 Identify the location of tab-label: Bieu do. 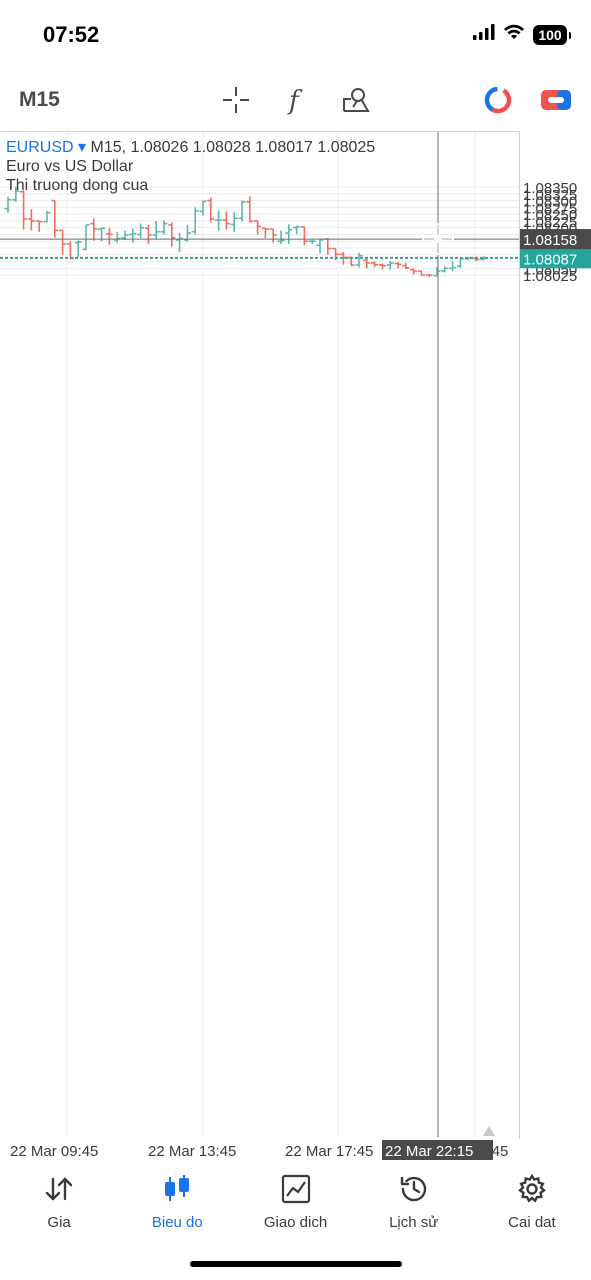
(177, 1222).